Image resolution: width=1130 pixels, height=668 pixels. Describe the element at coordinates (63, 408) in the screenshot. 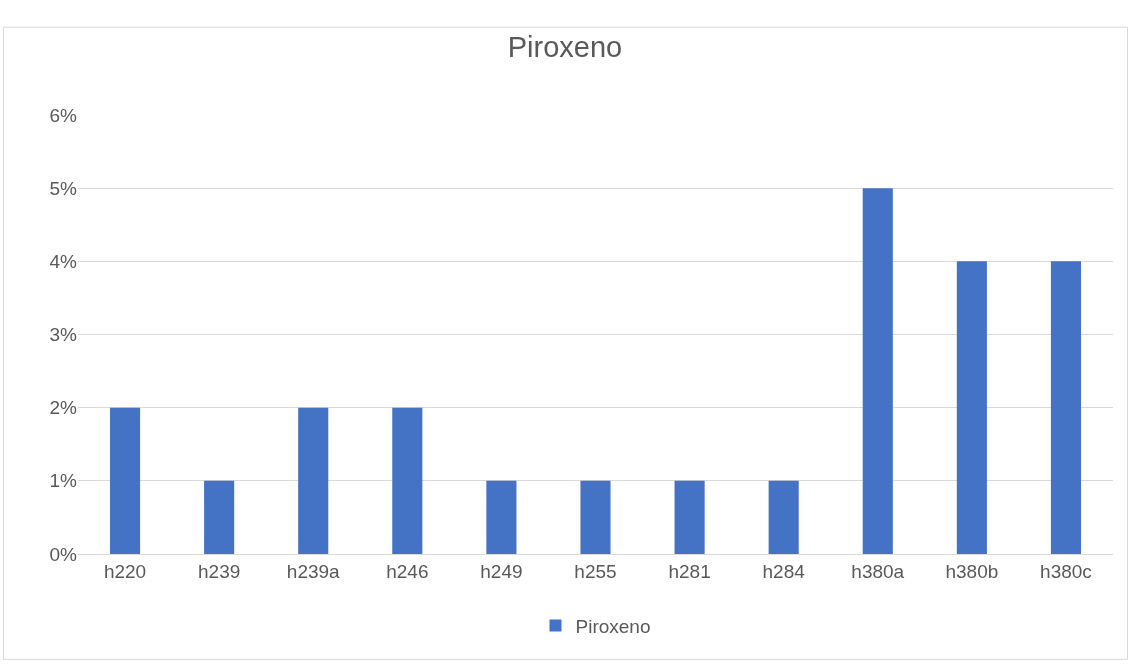

I see `y-tick-label: 2%` at that location.